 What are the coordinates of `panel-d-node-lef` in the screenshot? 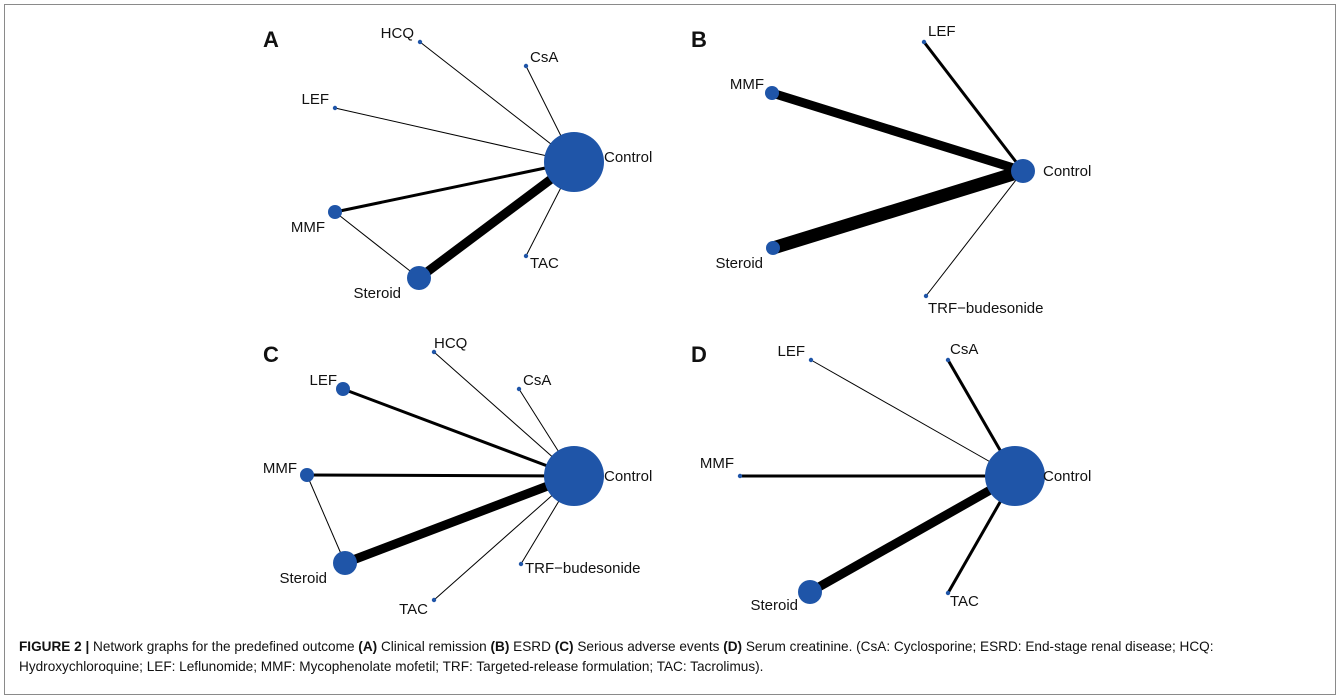 It's located at (811, 360).